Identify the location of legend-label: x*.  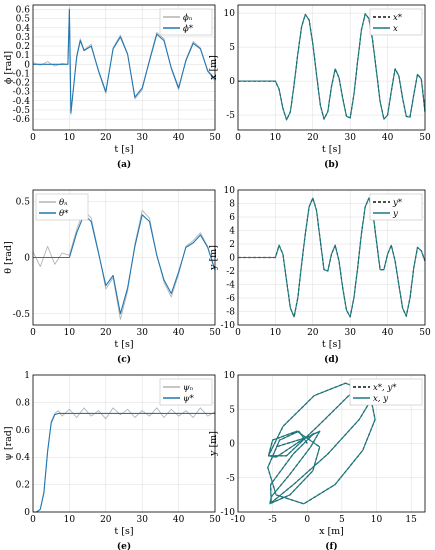
(398, 18).